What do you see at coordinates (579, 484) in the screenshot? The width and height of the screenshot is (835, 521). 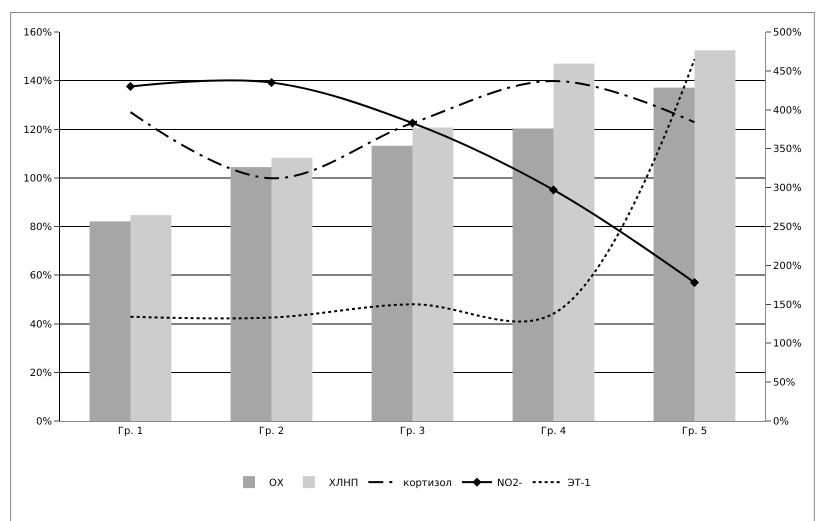 I see `legend-label: ЭТ-1` at bounding box center [579, 484].